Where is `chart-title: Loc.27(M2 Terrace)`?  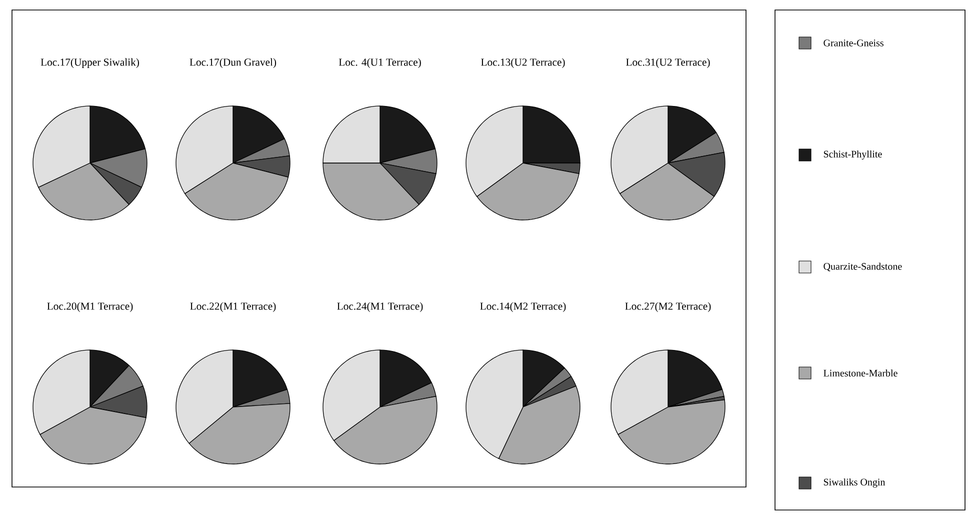
chart-title: Loc.27(M2 Terrace) is located at coordinates (668, 307).